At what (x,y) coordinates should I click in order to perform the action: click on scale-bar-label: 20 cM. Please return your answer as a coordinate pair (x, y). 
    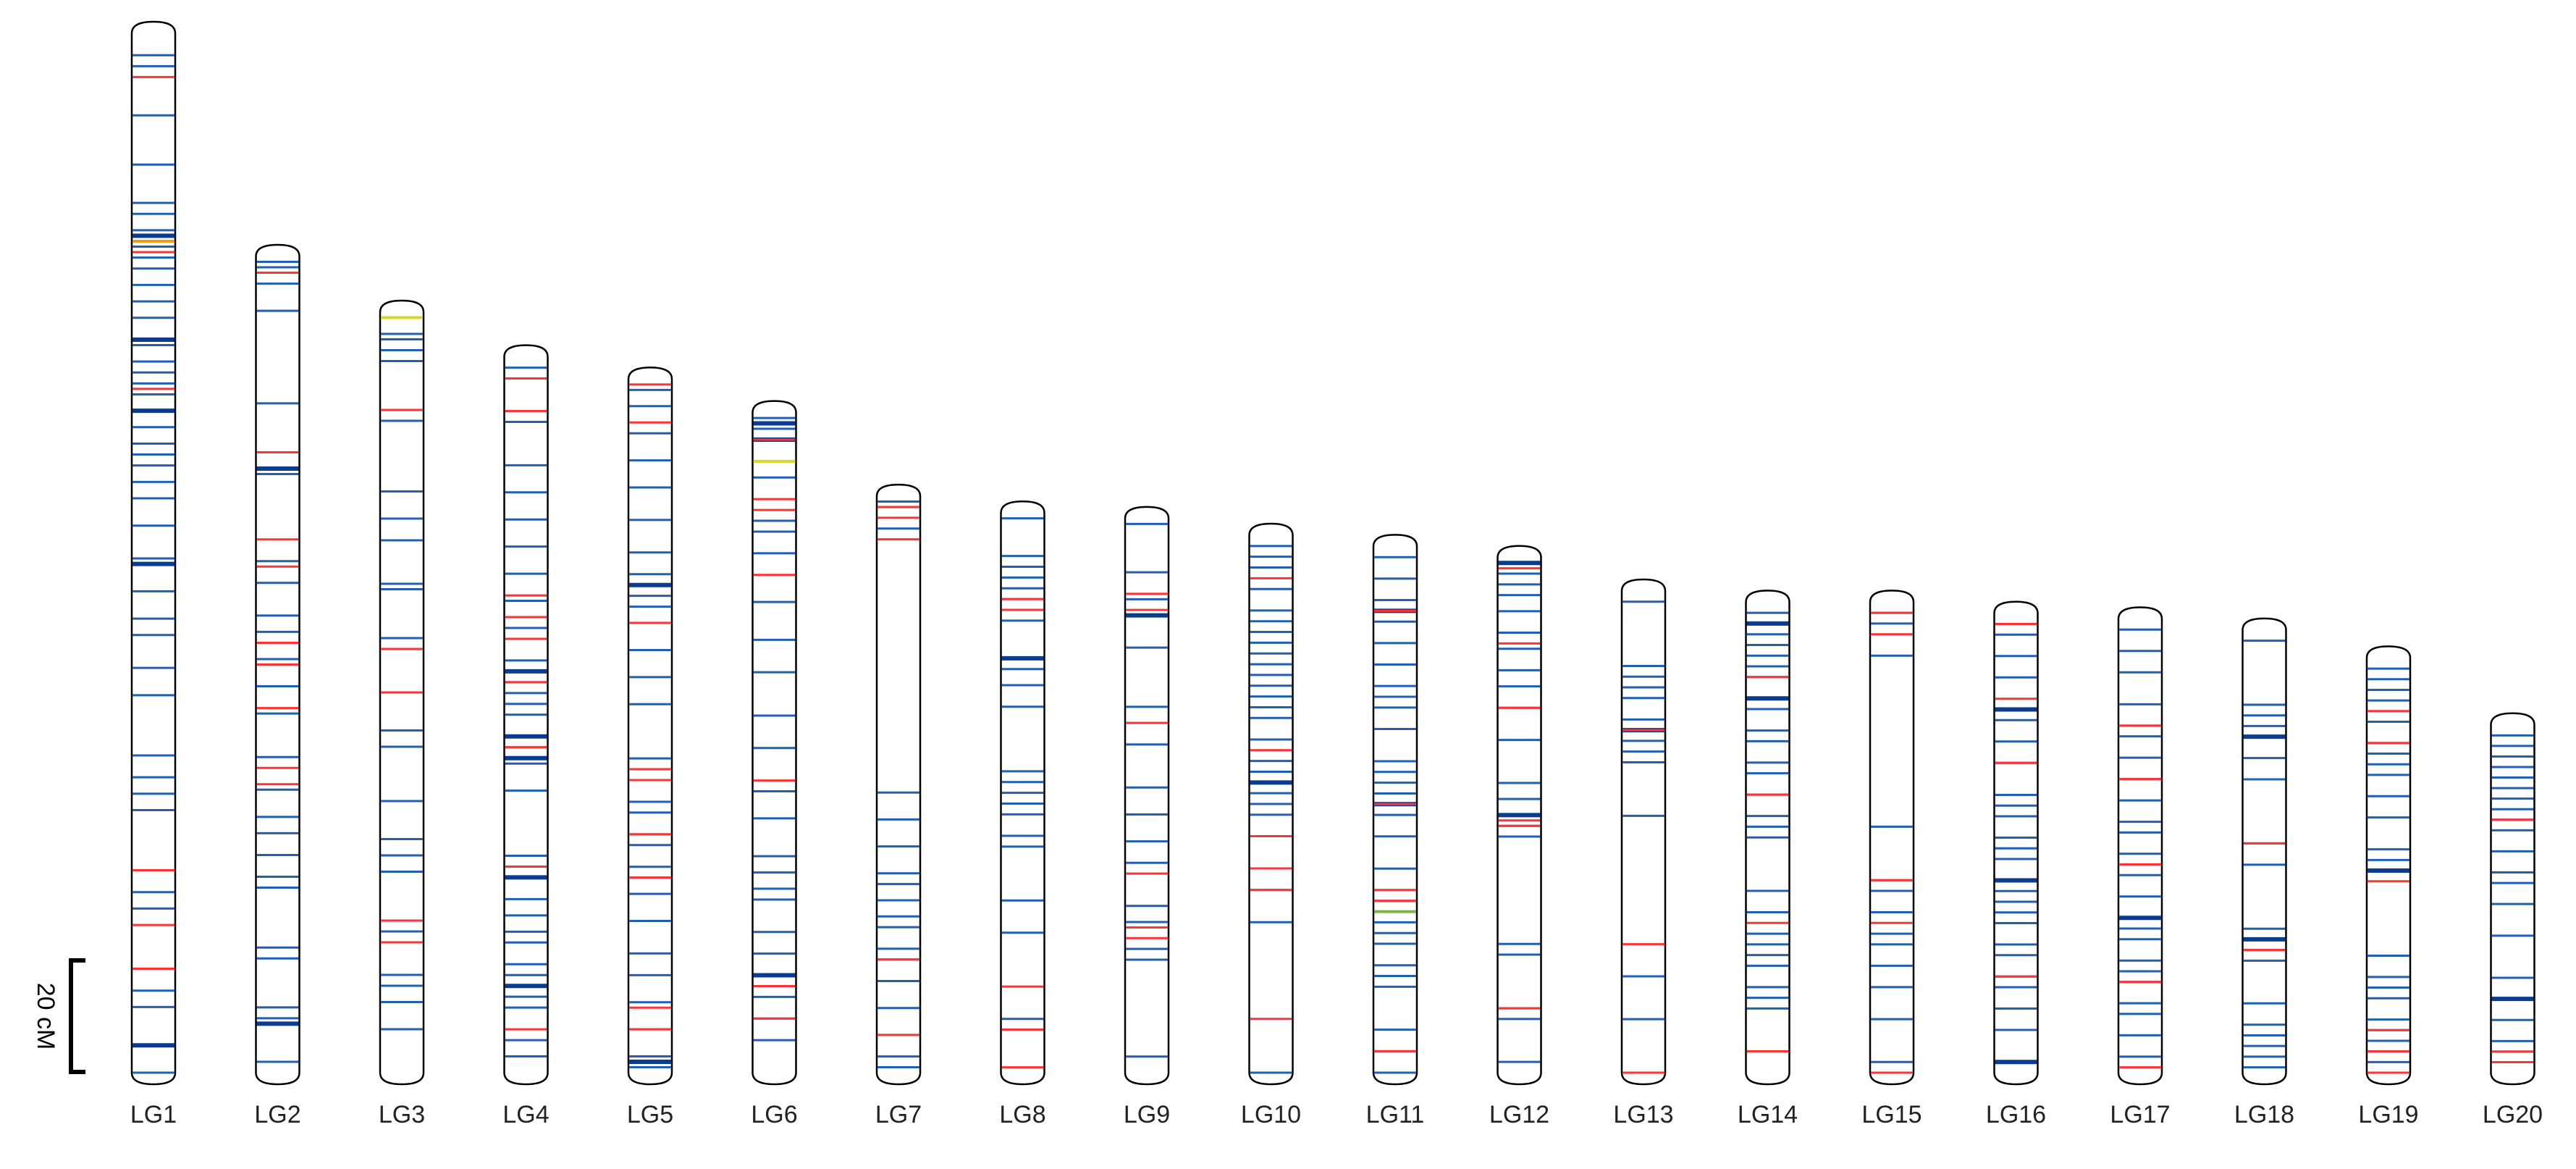
    Looking at the image, I should click on (45, 1017).